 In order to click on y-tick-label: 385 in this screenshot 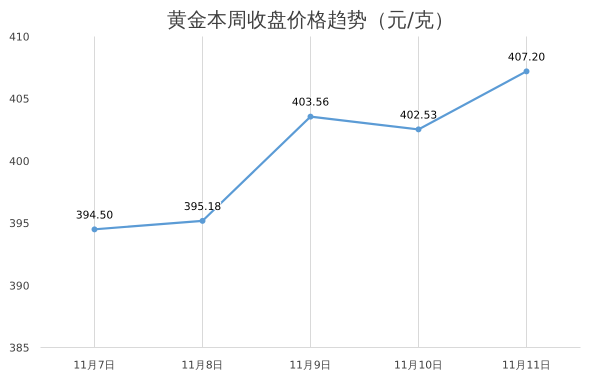, I will do `click(19, 348)`.